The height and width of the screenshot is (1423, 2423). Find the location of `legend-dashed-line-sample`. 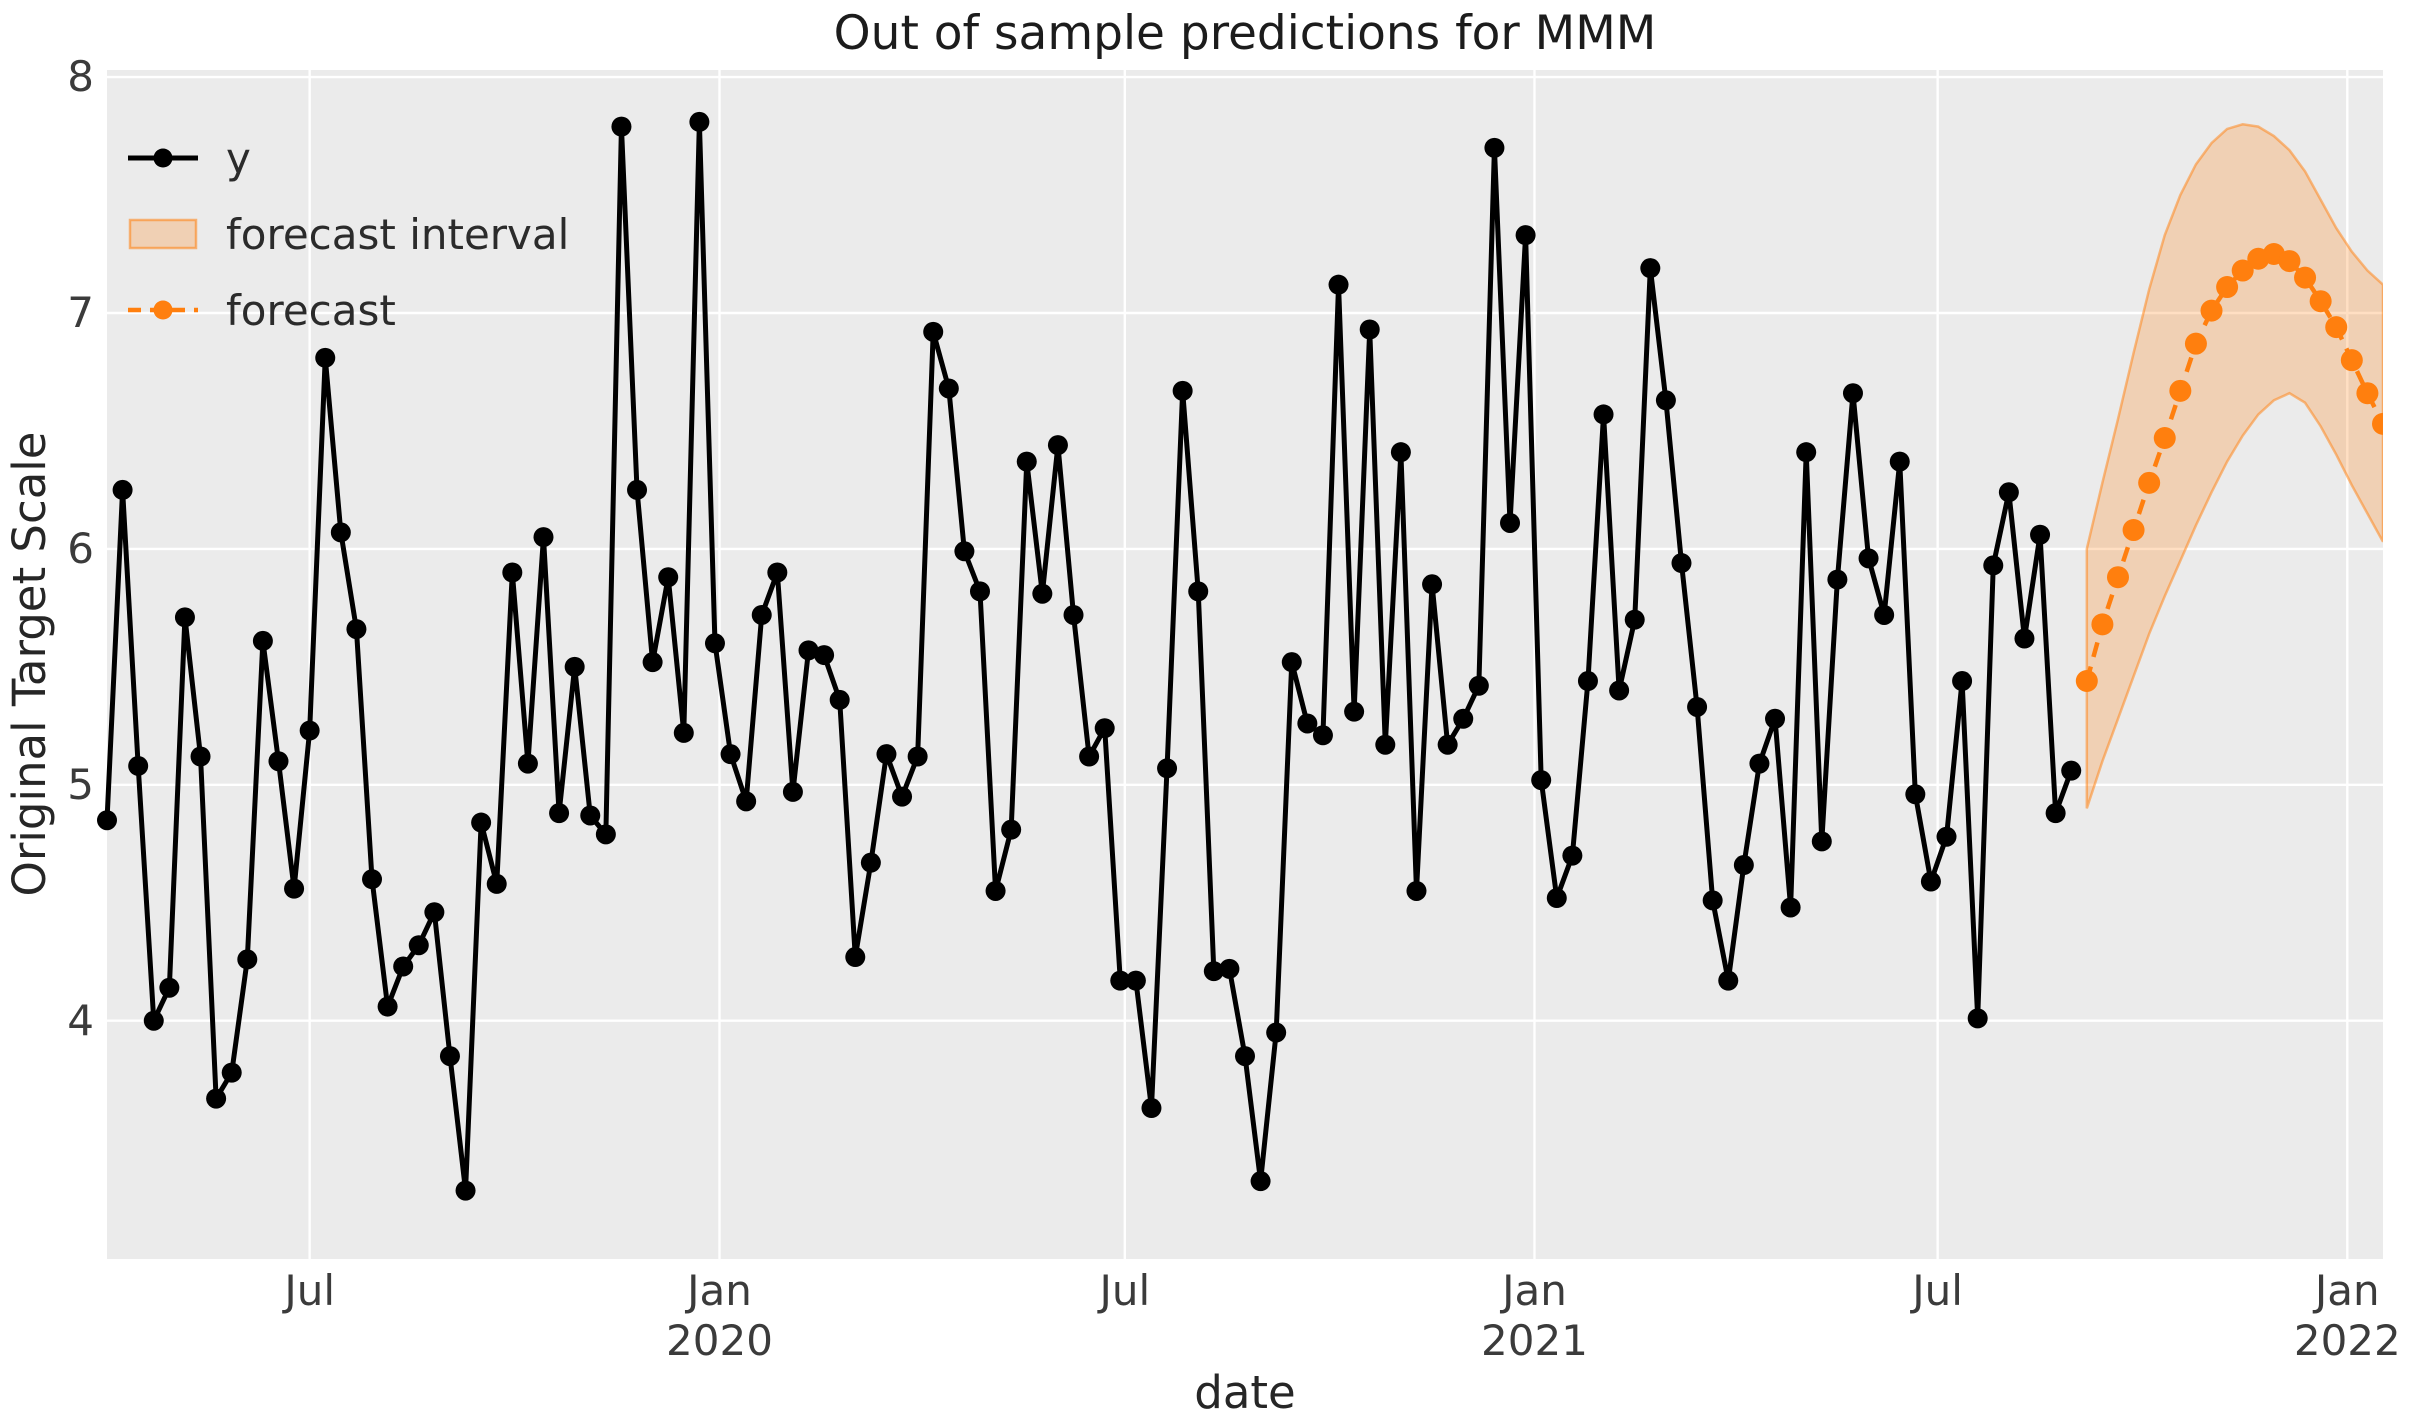

legend-dashed-line-sample is located at coordinates (163, 310).